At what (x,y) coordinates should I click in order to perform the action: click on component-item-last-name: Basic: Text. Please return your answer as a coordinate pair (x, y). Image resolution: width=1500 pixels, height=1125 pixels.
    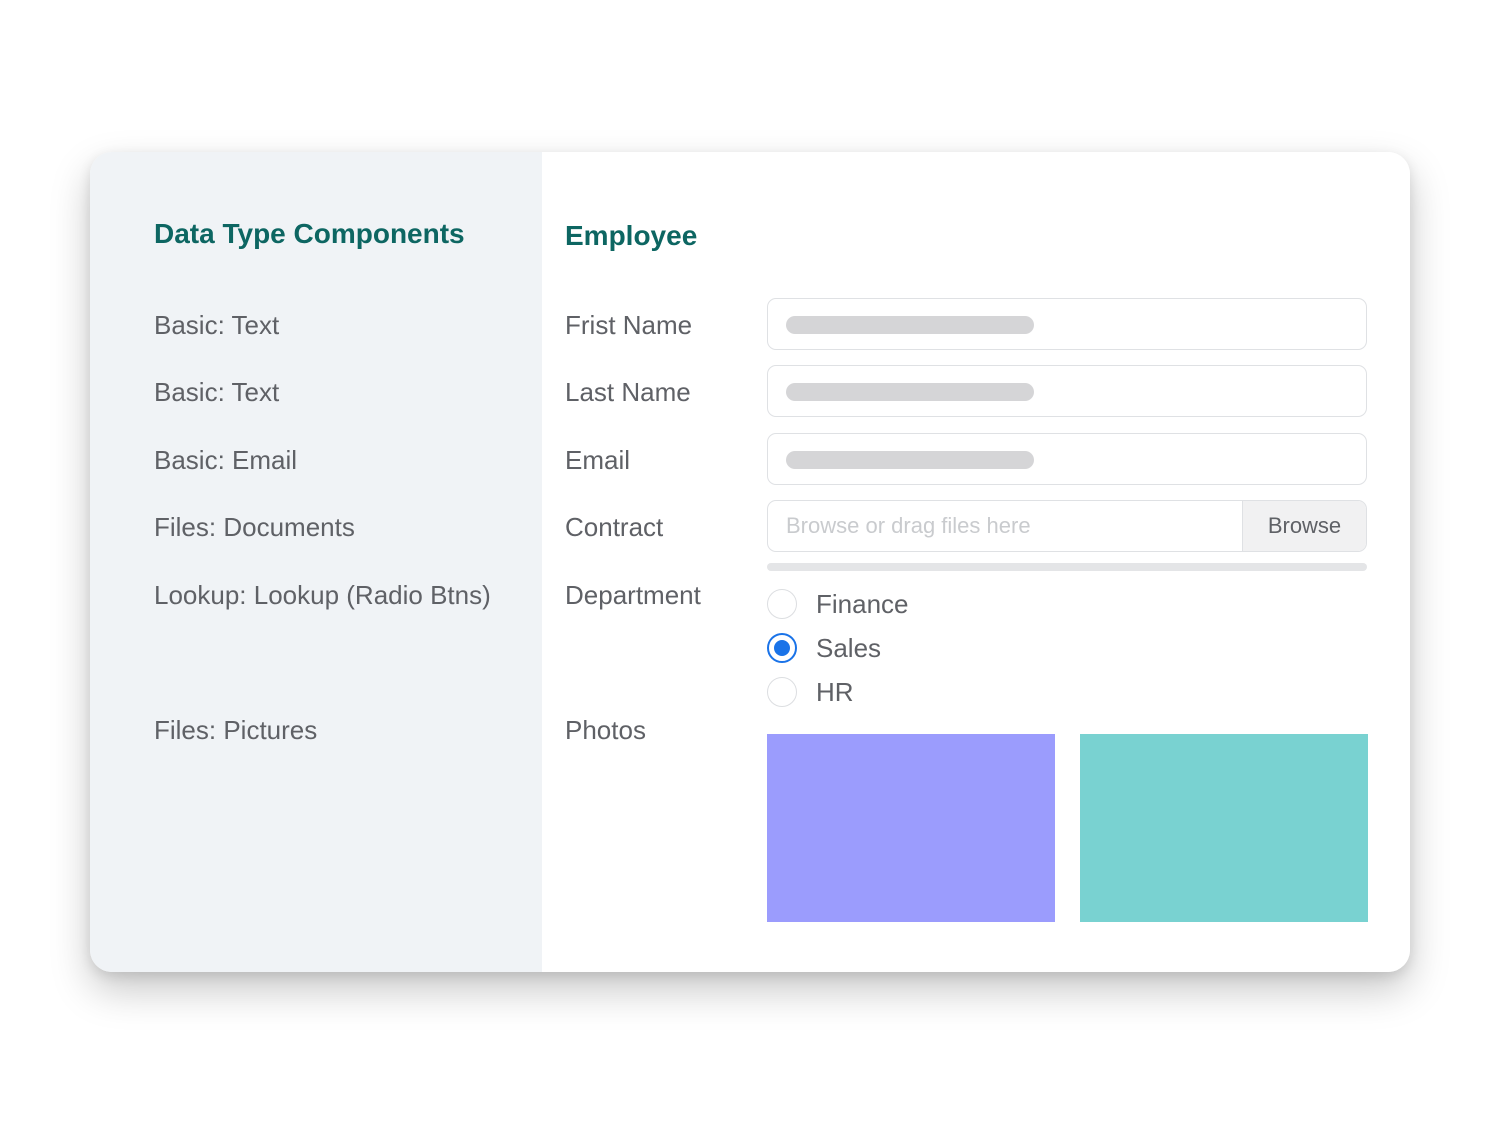
    Looking at the image, I should click on (217, 392).